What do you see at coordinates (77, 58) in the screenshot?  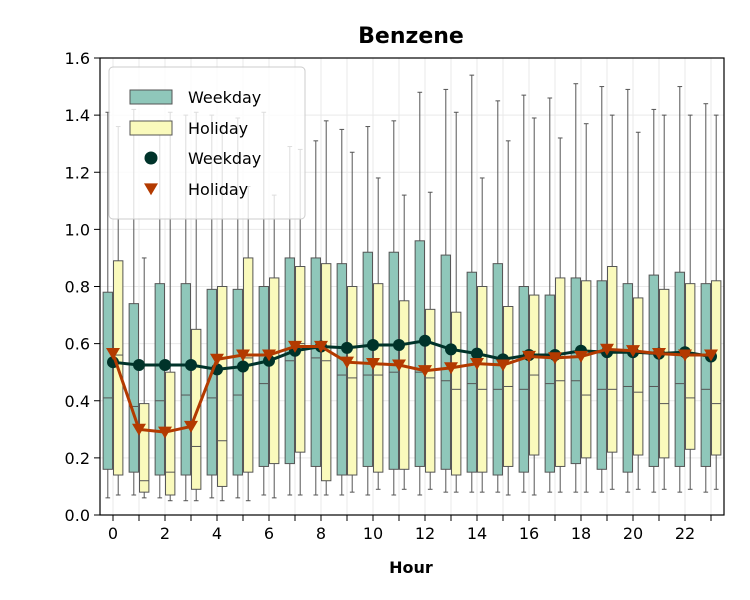 I see `y-tick-label: 1.6` at bounding box center [77, 58].